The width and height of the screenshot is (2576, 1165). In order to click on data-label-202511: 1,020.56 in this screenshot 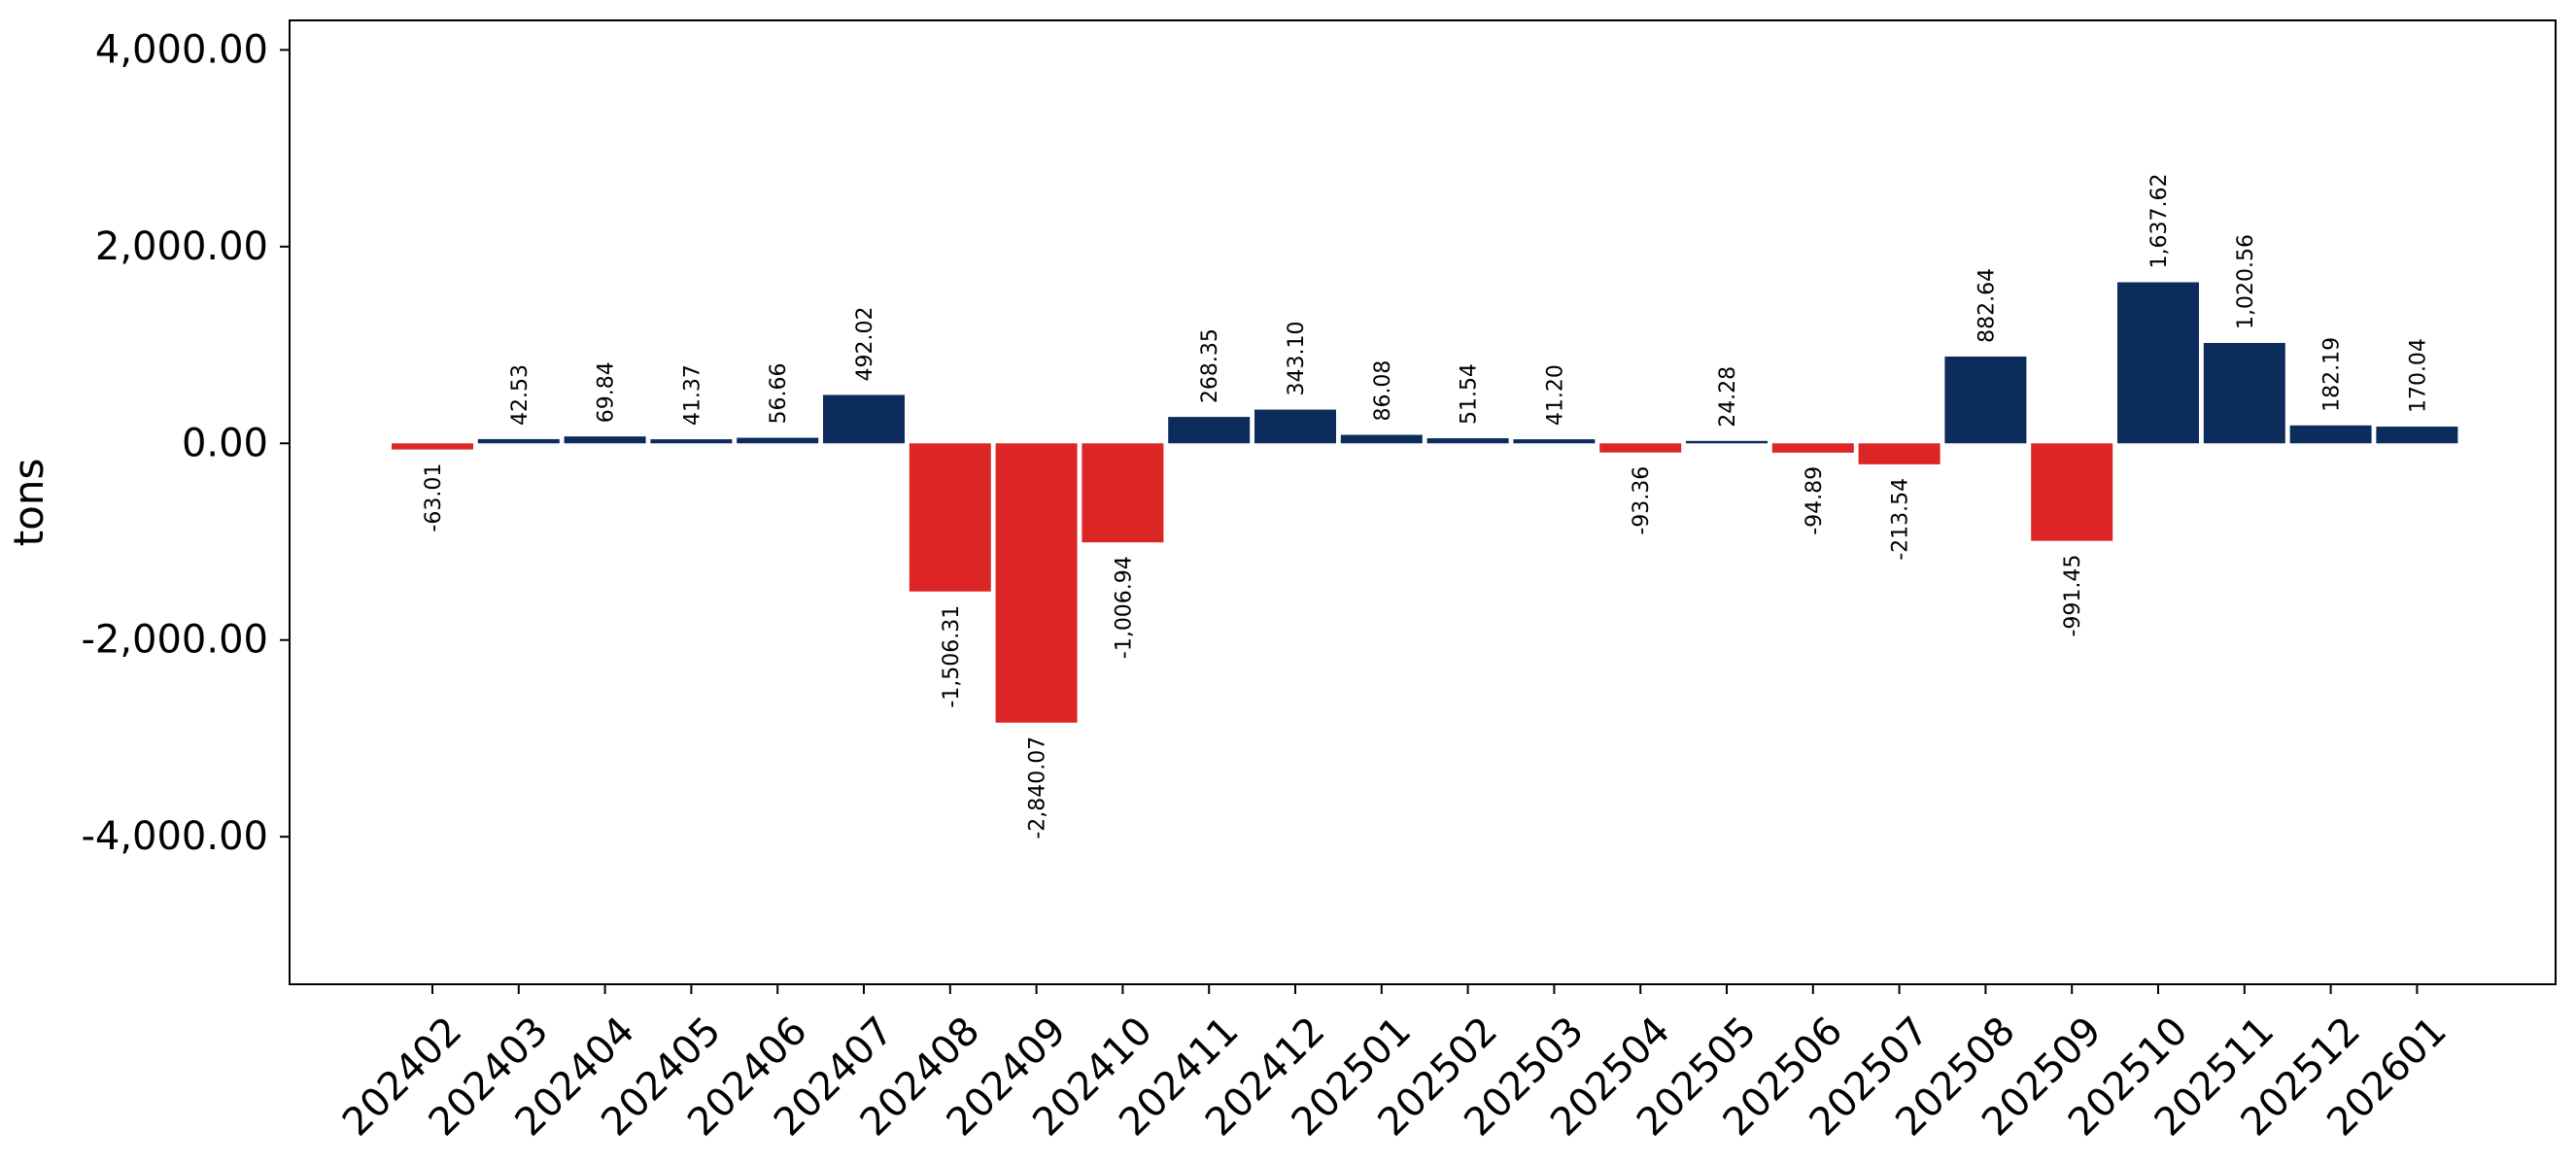, I will do `click(2246, 282)`.